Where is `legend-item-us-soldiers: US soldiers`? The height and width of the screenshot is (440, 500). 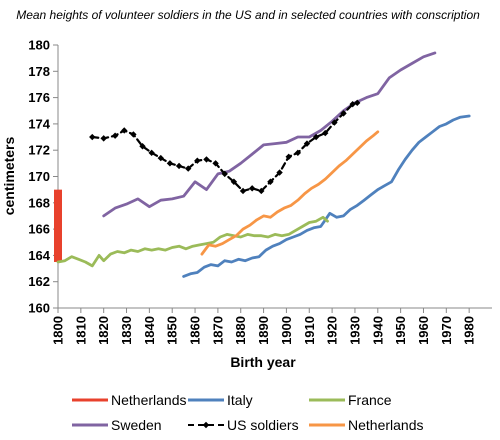 legend-item-us-soldiers: US soldiers is located at coordinates (243, 425).